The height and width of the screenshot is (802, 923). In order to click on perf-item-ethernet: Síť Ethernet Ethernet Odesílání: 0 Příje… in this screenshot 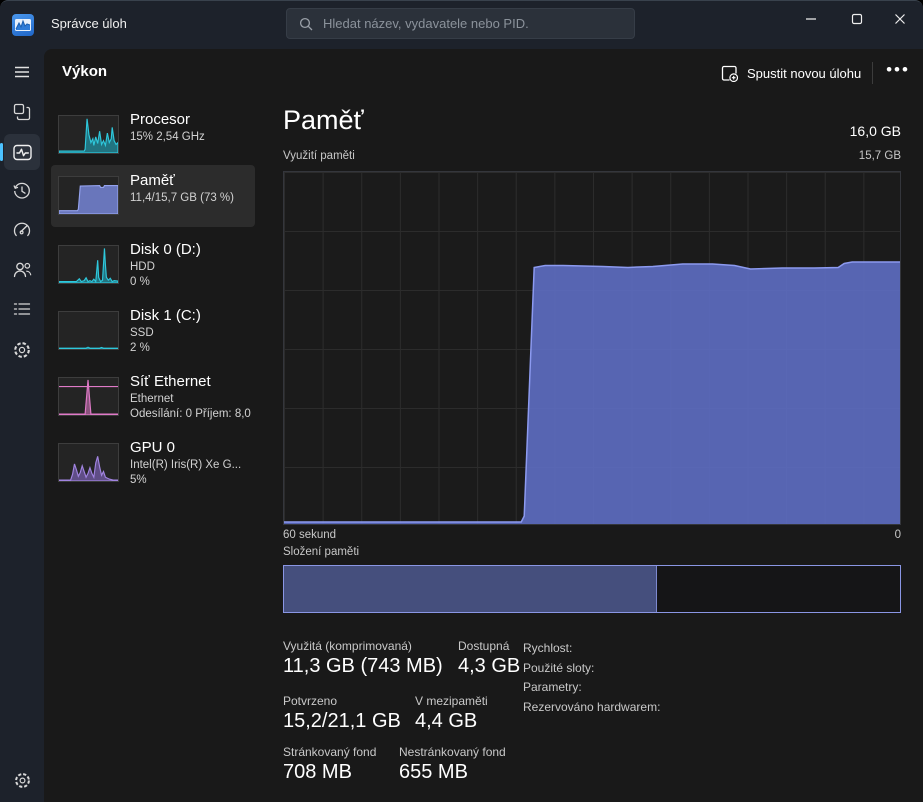, I will do `click(153, 397)`.